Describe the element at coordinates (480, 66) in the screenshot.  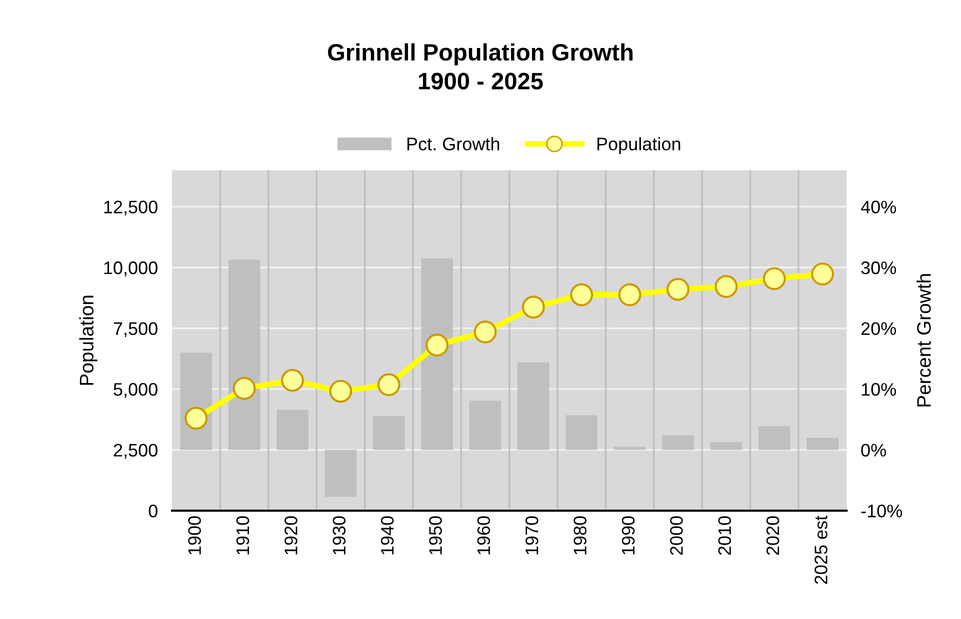
I see `chart-title: Grinnell Population Growth 1900 - 2025` at that location.